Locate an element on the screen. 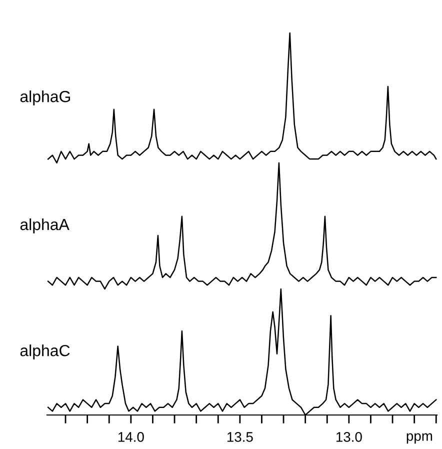  x-axis-title: ppm is located at coordinates (419, 438).